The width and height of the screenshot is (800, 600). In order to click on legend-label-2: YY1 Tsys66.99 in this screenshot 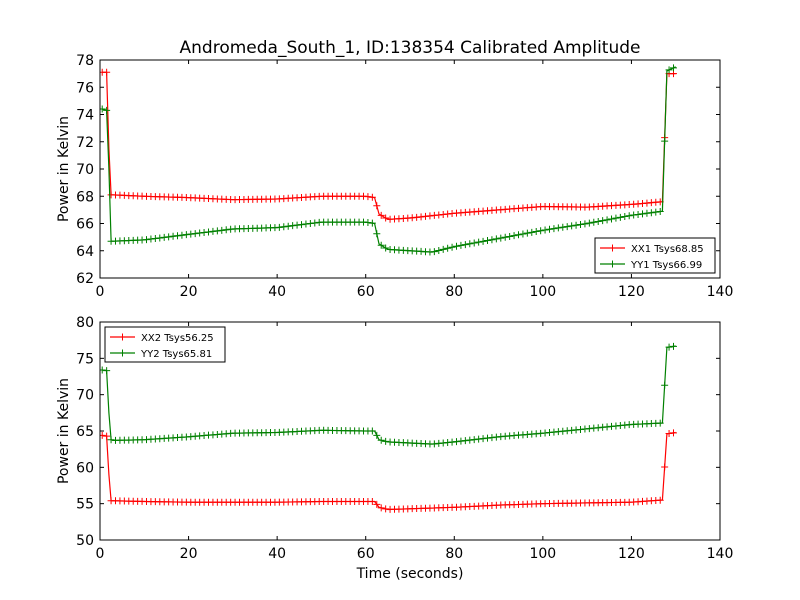, I will do `click(666, 265)`.